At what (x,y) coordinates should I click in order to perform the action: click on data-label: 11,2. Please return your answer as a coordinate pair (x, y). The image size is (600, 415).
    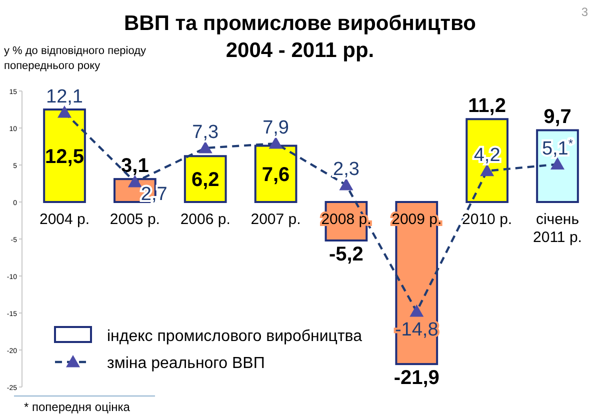
    Looking at the image, I should click on (487, 106).